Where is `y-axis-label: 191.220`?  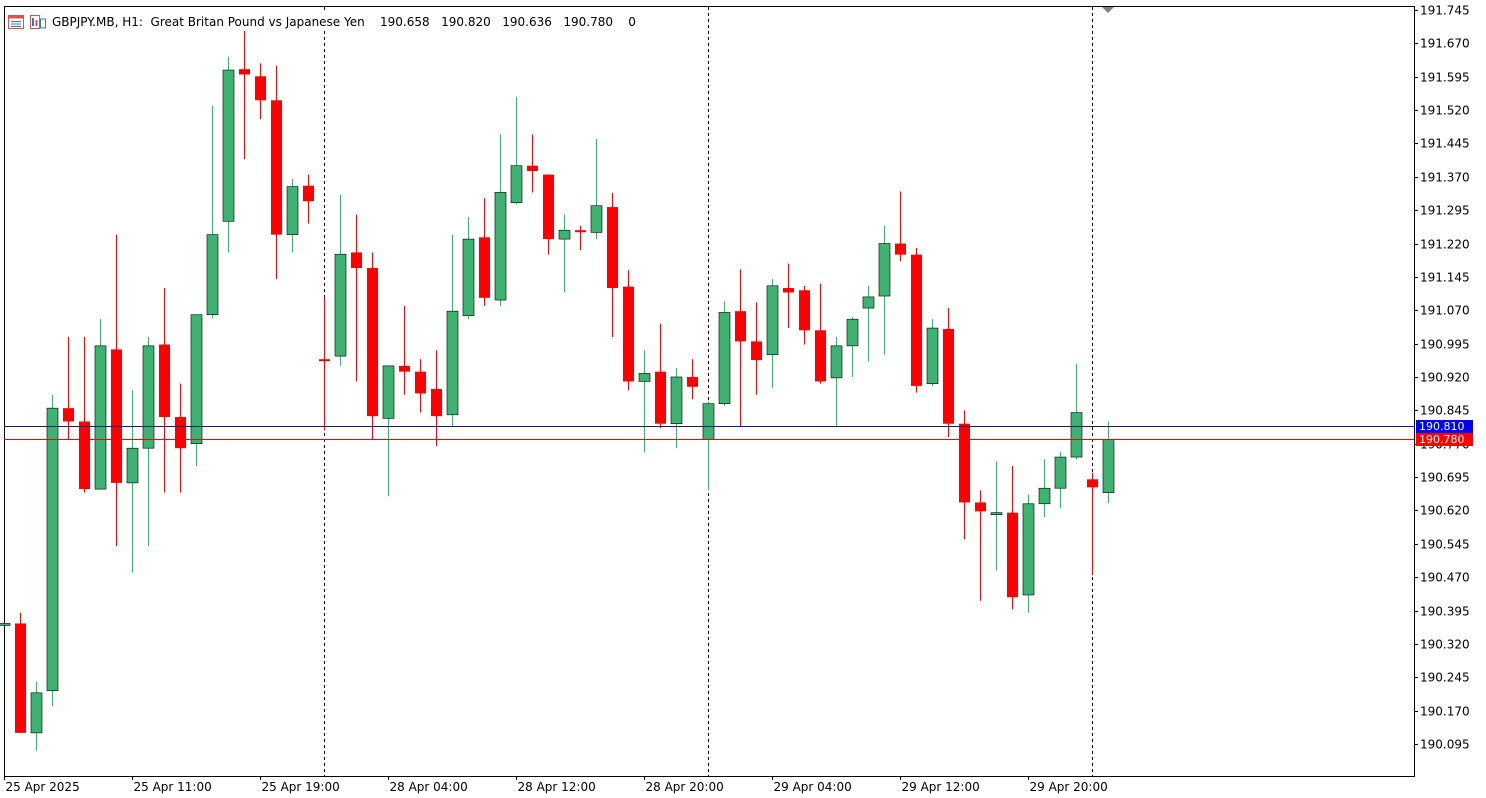 y-axis-label: 191.220 is located at coordinates (1445, 245).